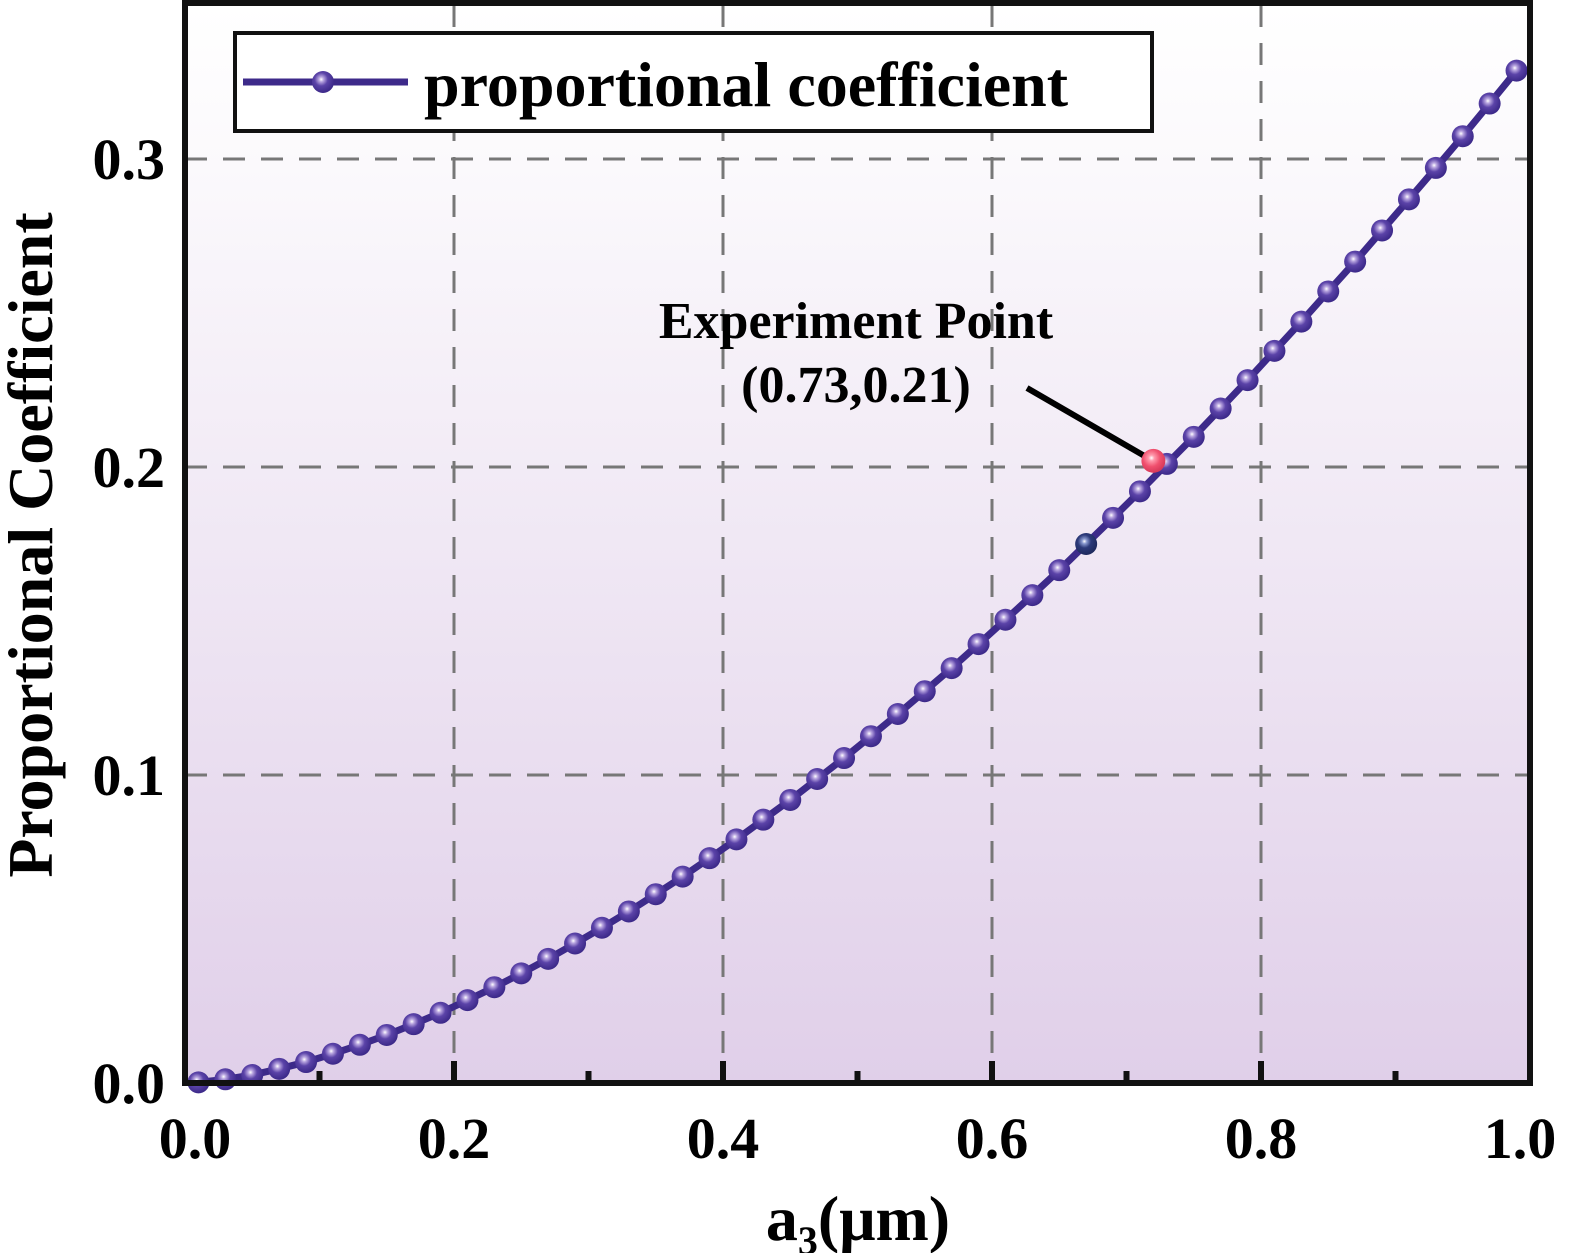 The height and width of the screenshot is (1253, 1575). Describe the element at coordinates (129, 775) in the screenshot. I see `y-tick-label: 0.1` at that location.